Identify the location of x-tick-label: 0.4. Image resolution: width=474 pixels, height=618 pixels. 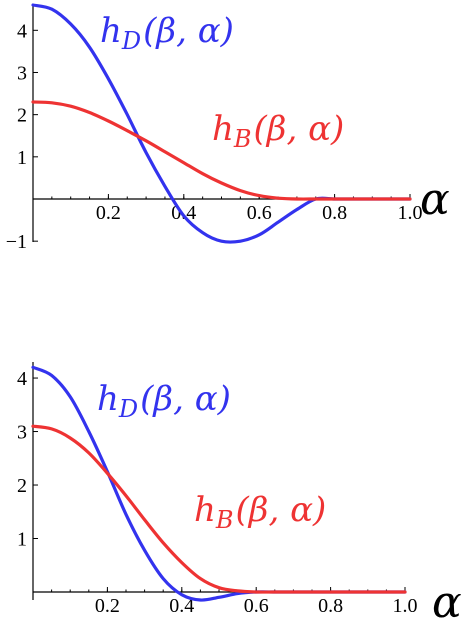
(181, 606).